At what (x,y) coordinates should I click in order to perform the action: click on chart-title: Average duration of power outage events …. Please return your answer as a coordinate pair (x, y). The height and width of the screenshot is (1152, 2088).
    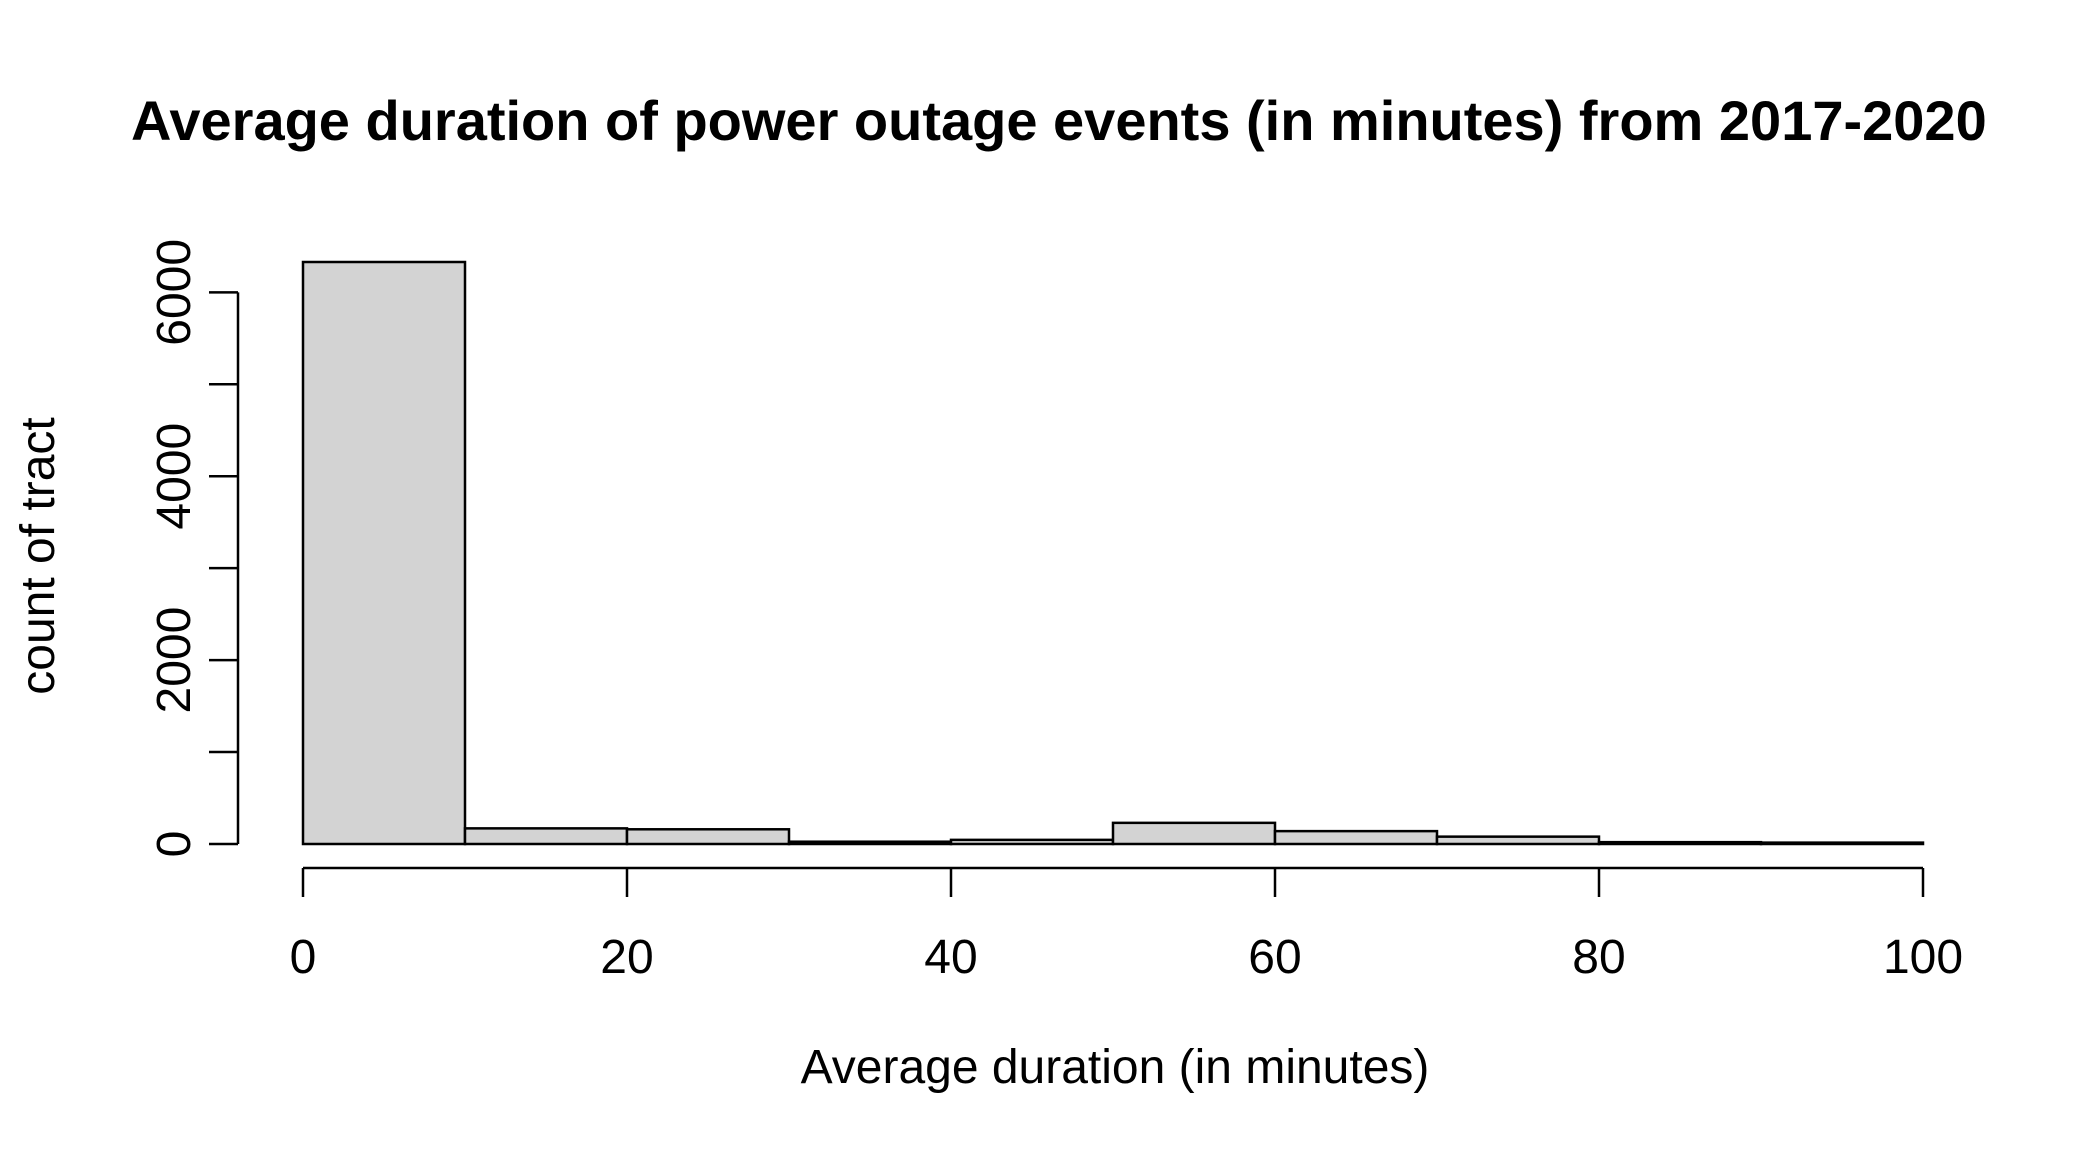
    Looking at the image, I should click on (1059, 120).